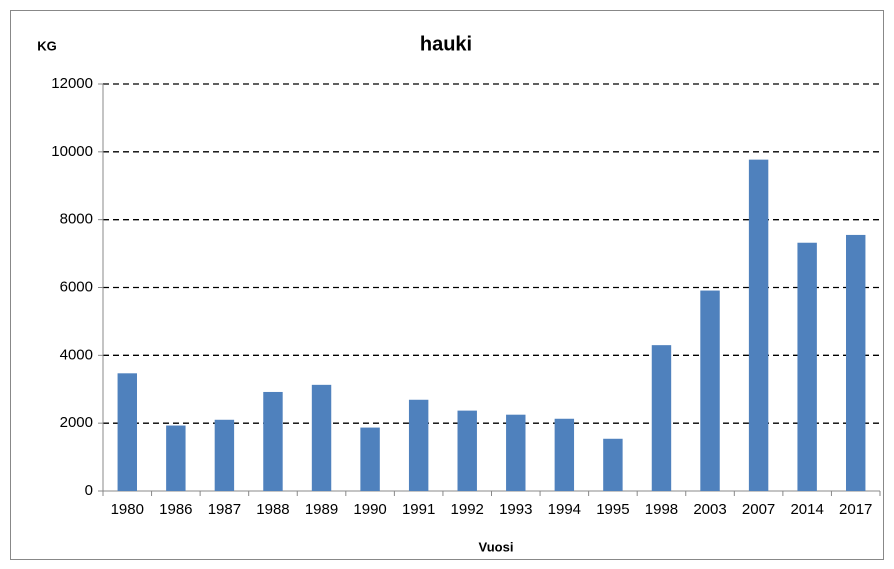 This screenshot has width=894, height=569. Describe the element at coordinates (855, 509) in the screenshot. I see `x-tick-label: 2017` at that location.